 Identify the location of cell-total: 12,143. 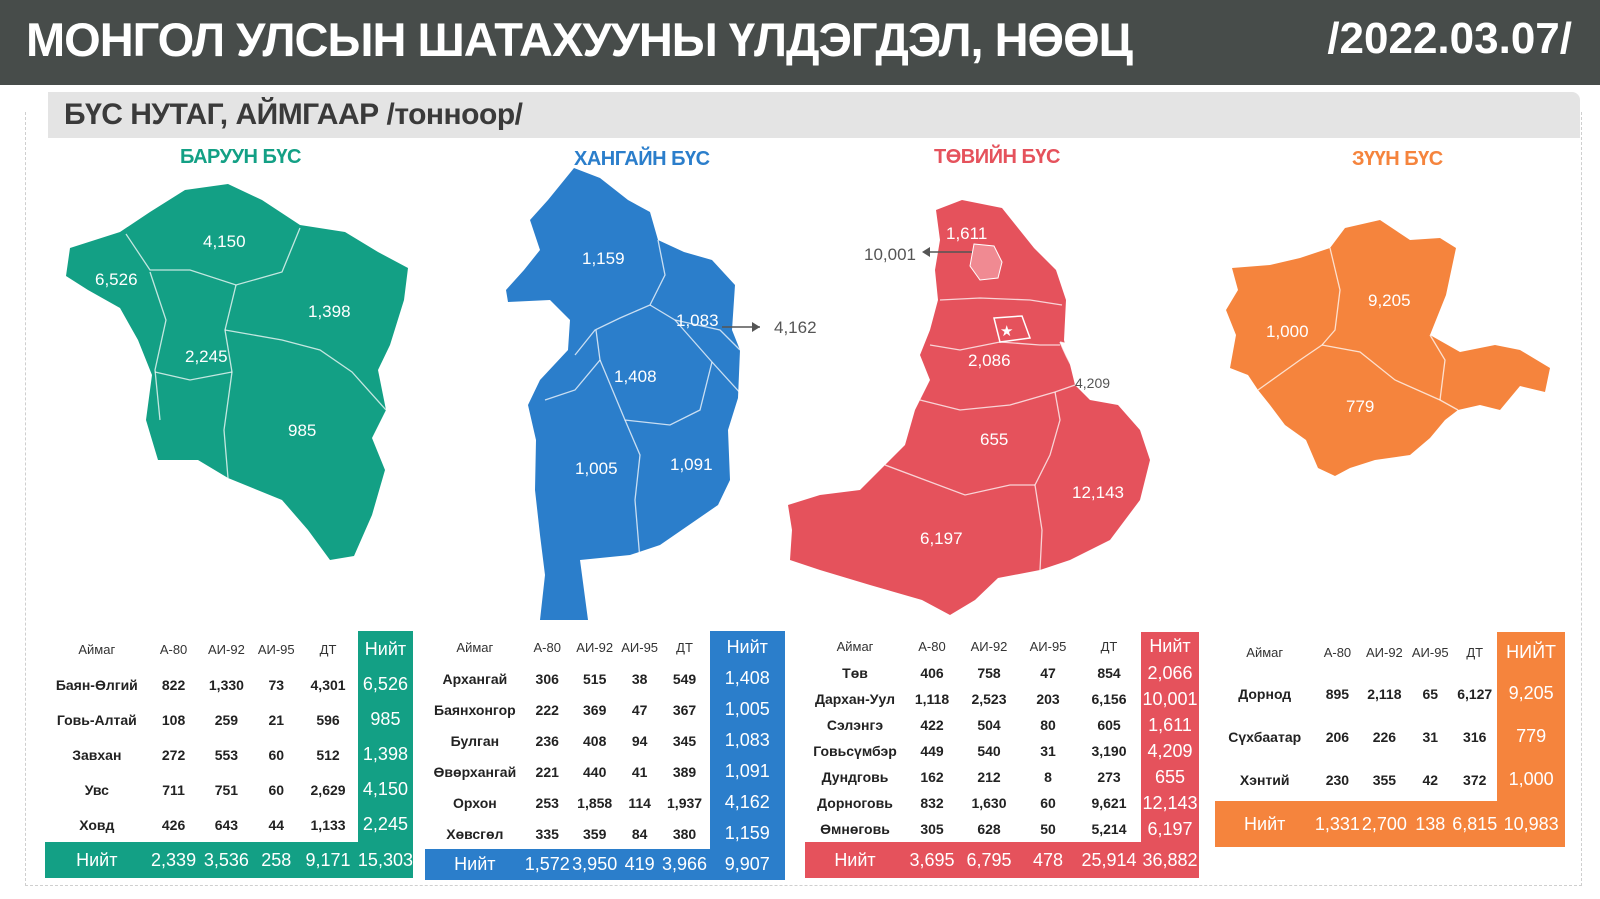
(1170, 803).